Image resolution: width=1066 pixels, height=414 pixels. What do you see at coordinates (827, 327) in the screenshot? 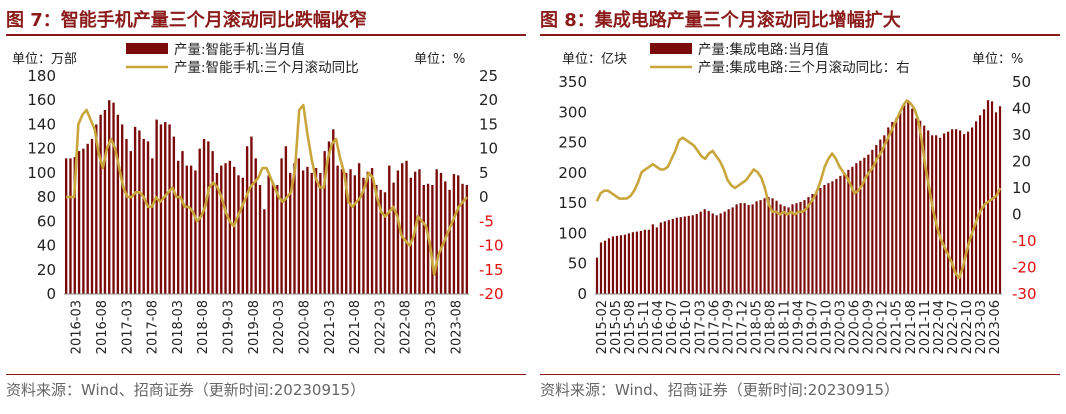
I see `x-tick: 2019-10` at bounding box center [827, 327].